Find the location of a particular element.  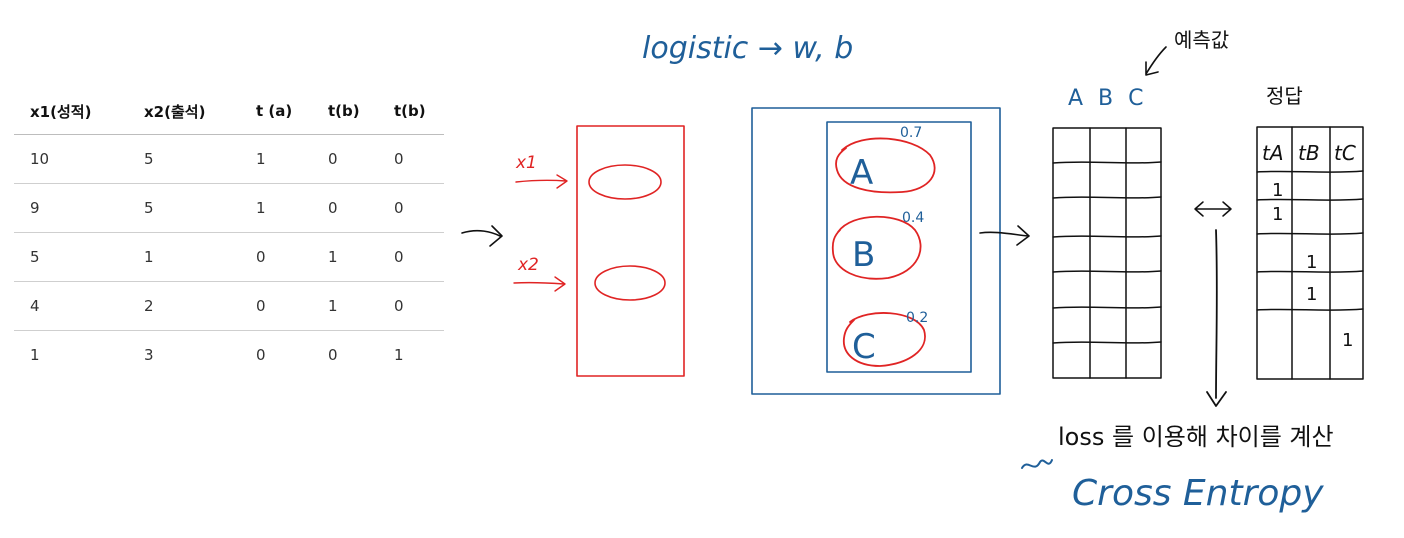

cell: 2 is located at coordinates (184, 306).